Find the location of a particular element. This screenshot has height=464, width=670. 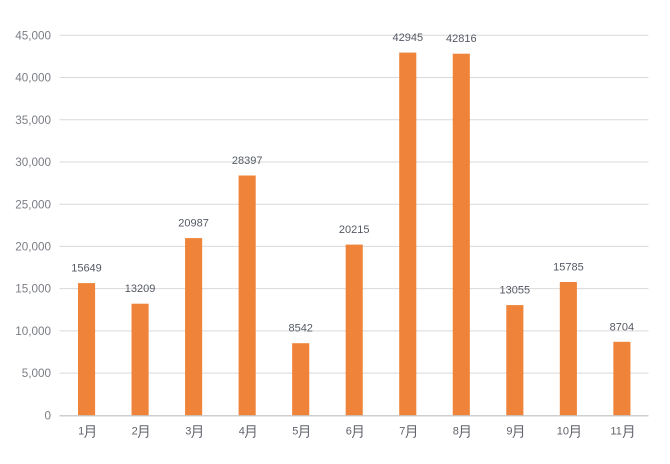

svg-text: 8542 is located at coordinates (300, 329).